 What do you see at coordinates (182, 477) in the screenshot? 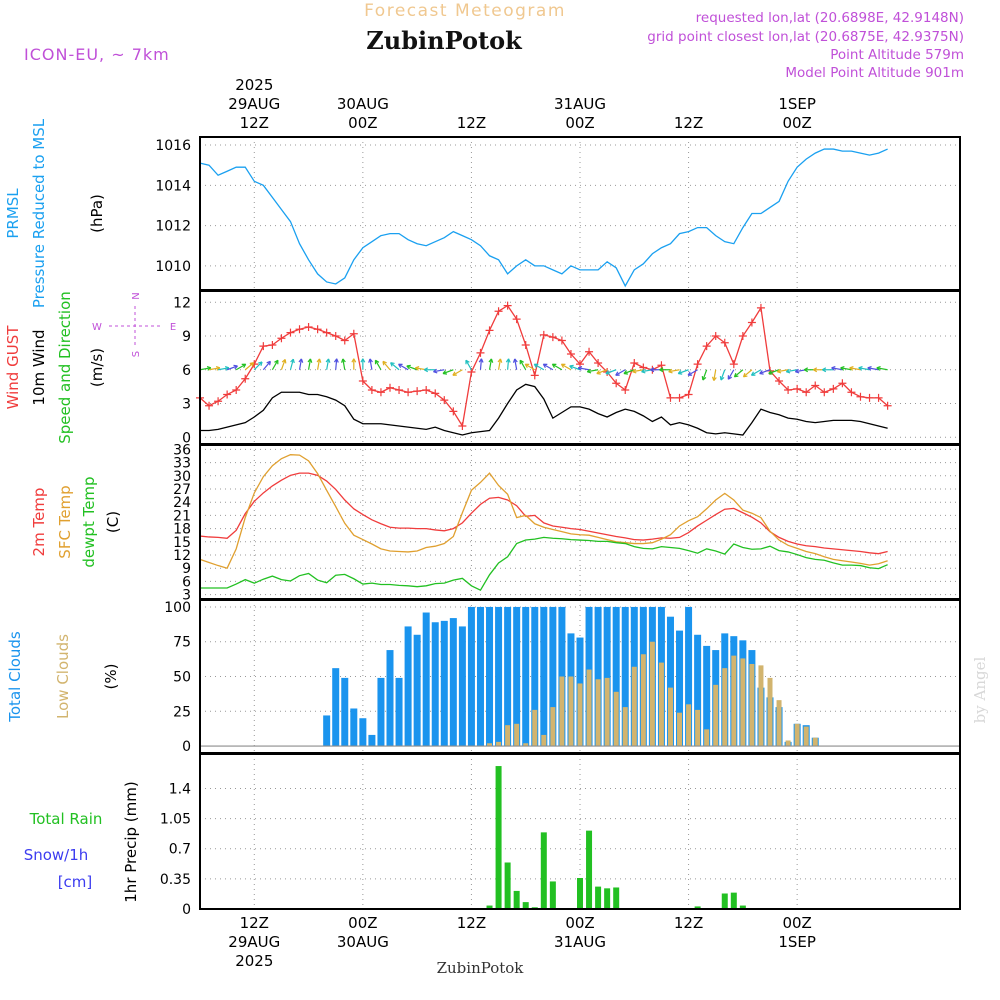
I see `y-tick-label: 30` at bounding box center [182, 477].